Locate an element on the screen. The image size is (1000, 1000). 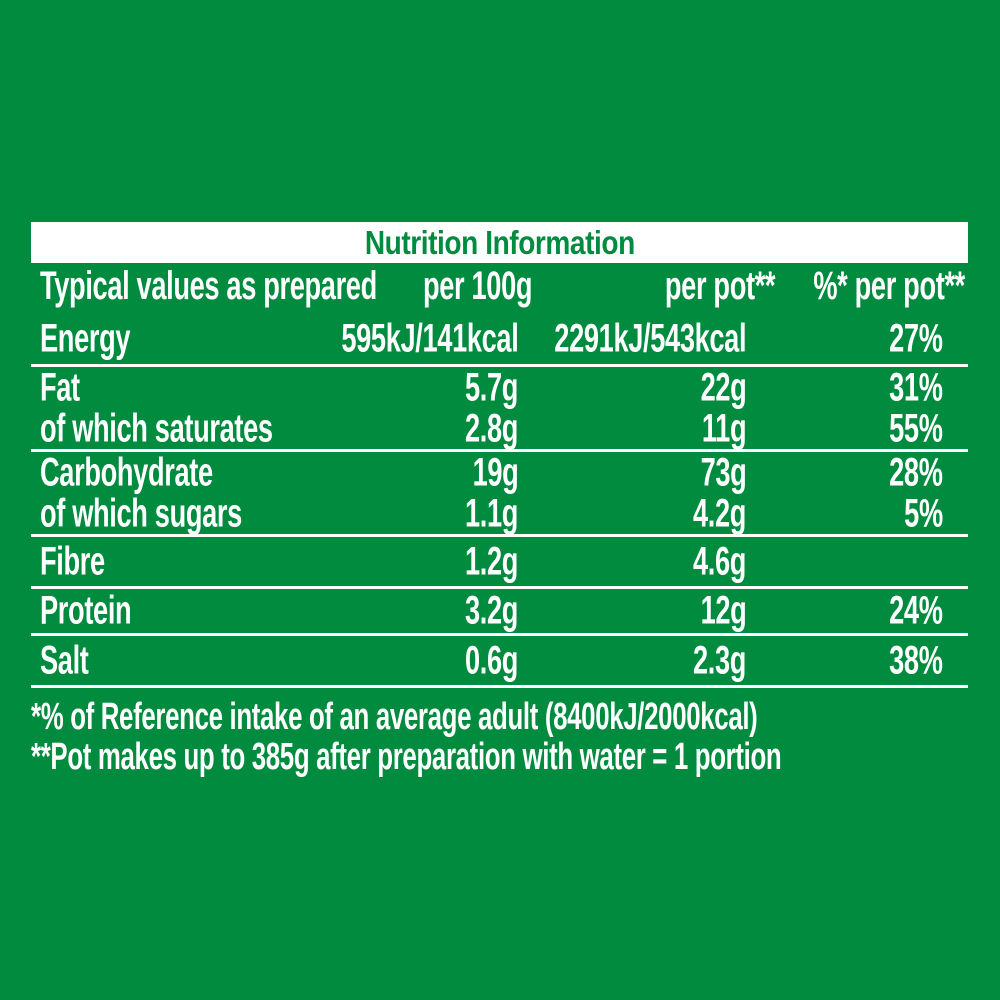
table-row-salt: Salt 0.6g 2.3g 38% is located at coordinates (499, 660).